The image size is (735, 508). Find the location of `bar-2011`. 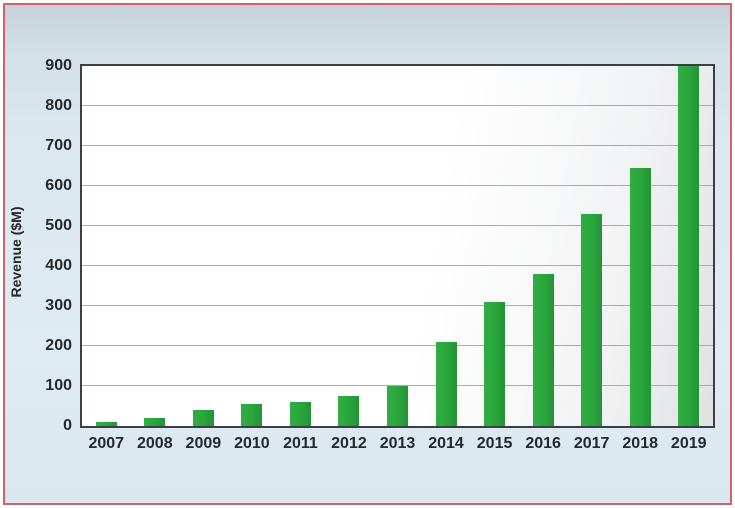

bar-2011 is located at coordinates (300, 414).